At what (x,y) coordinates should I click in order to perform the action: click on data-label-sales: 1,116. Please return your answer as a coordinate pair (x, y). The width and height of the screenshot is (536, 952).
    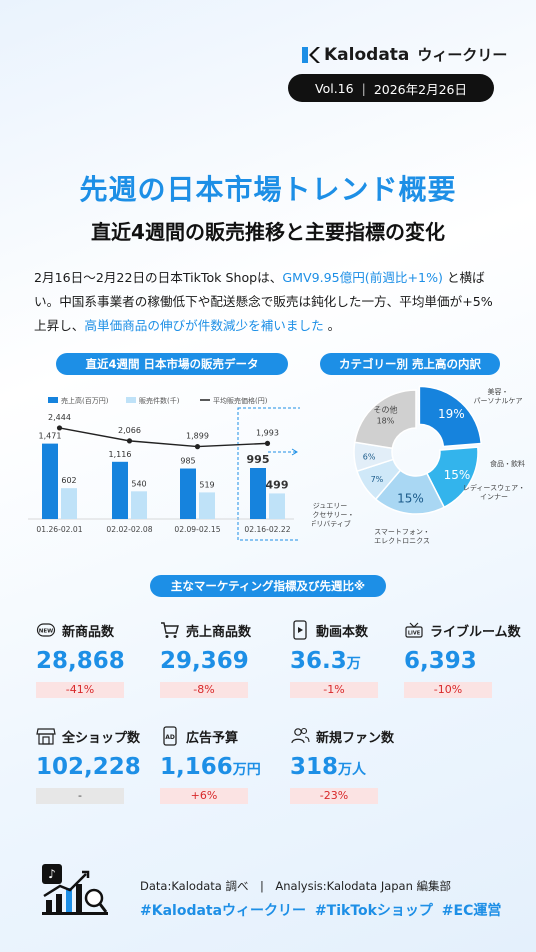
    Looking at the image, I should click on (120, 454).